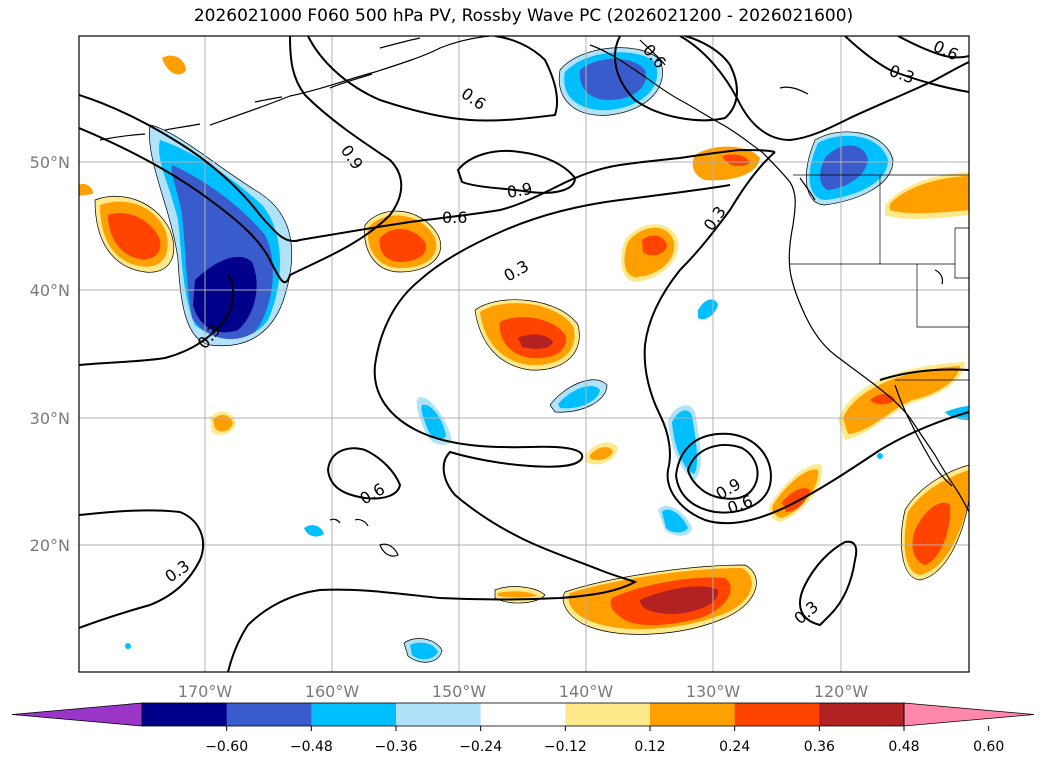 The image size is (1047, 765). I want to click on positive-anomaly-135w-core, so click(654, 245).